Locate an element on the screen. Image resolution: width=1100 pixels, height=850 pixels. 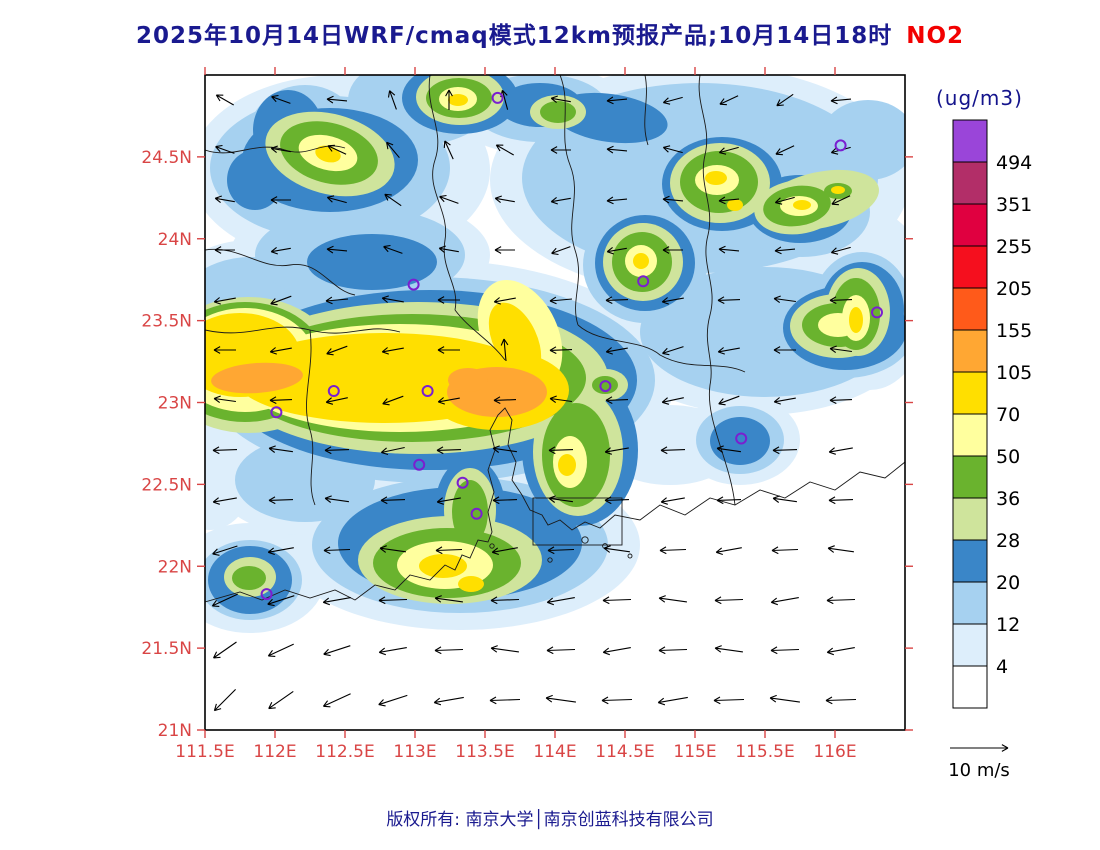
lat-label: 23N is located at coordinates (175, 404).